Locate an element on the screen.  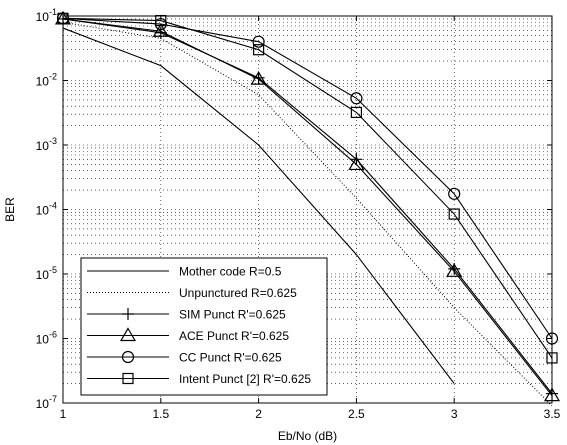
legend-item: SIM Punct R'=0.625 is located at coordinates (186, 315).